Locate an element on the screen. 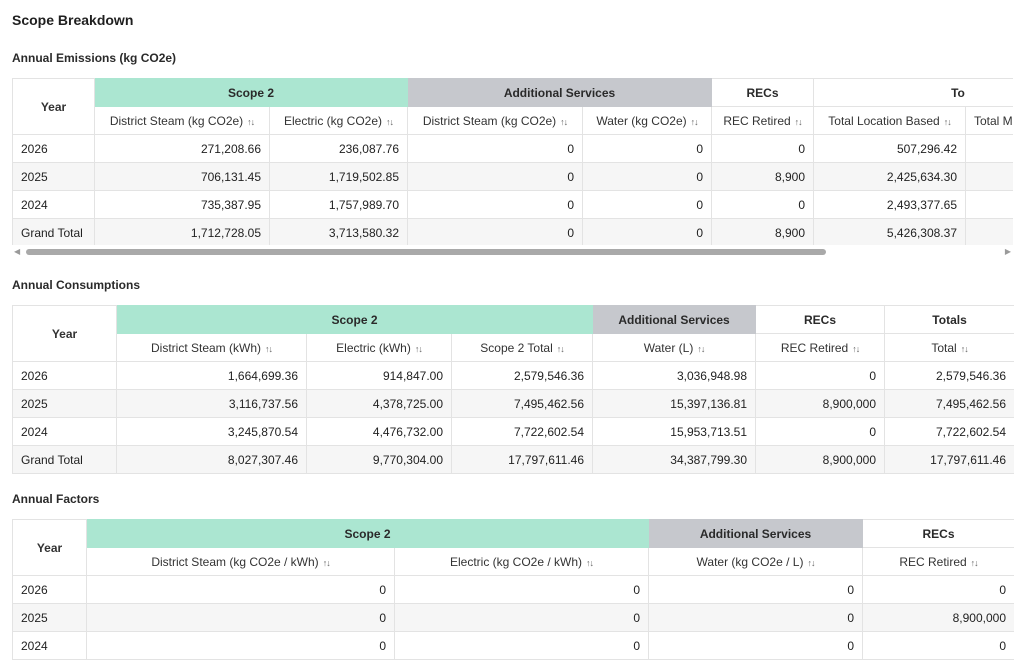 This screenshot has height=665, width=1024. table-cell: 1,712,728.05 is located at coordinates (182, 231).